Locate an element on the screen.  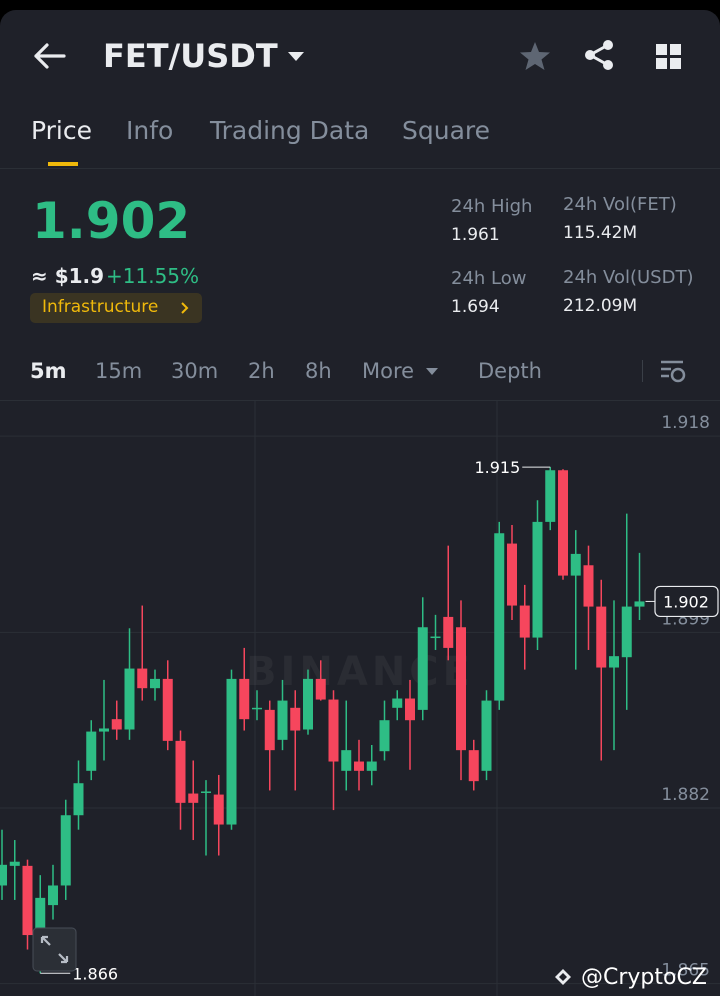
expand-bg is located at coordinates (54, 949).